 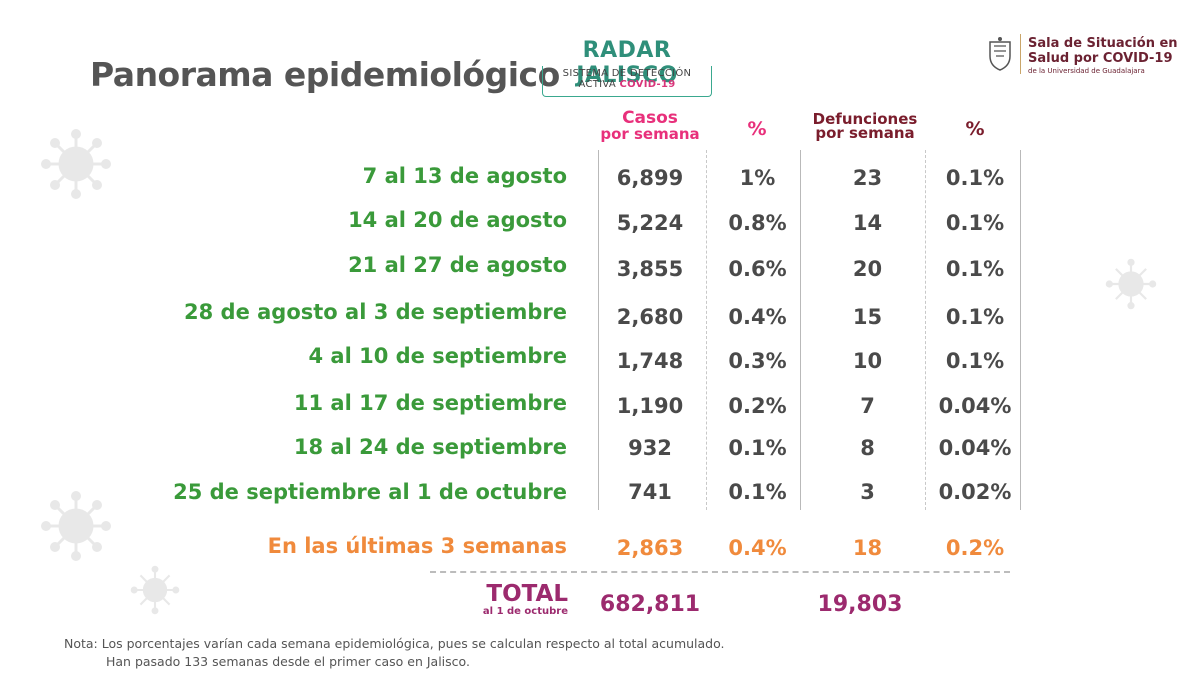 What do you see at coordinates (650, 604) in the screenshot?
I see `total-casos: 682,811` at bounding box center [650, 604].